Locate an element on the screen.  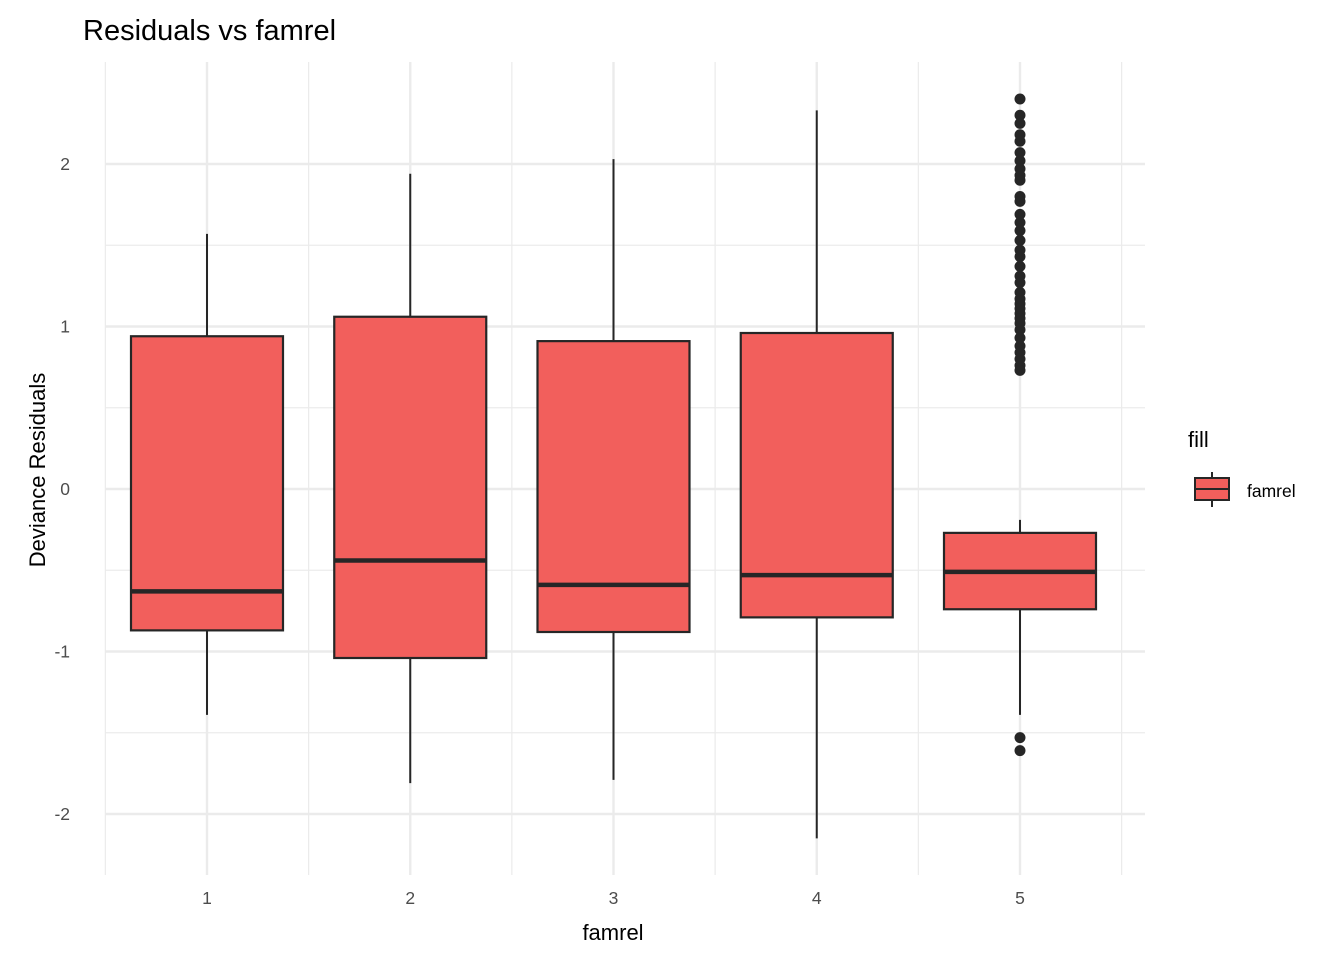
legend: fill famrel is located at coordinates (1242, 467).